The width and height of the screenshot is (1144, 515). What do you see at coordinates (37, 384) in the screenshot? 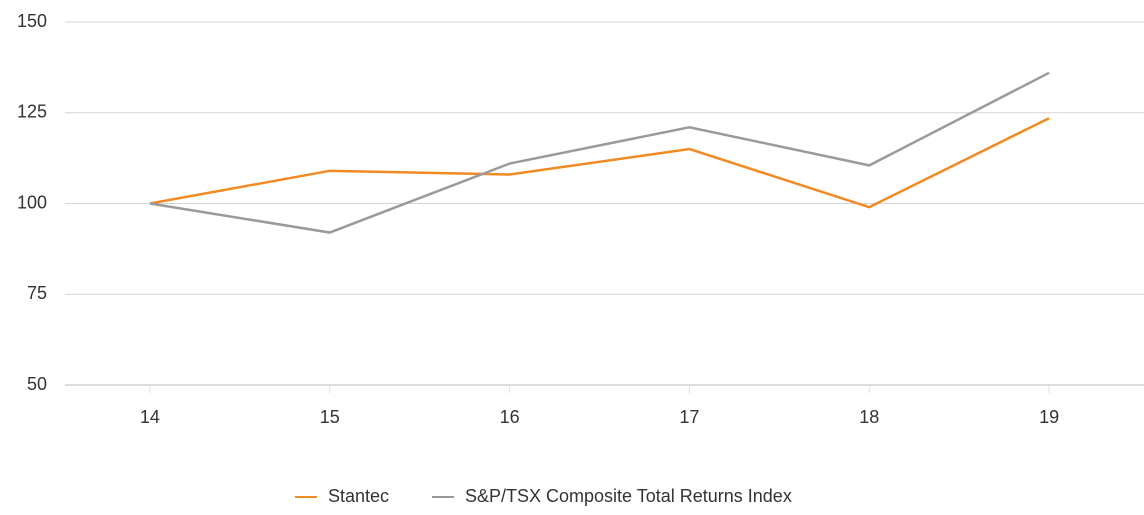
I see `y-tick-label: 50` at bounding box center [37, 384].